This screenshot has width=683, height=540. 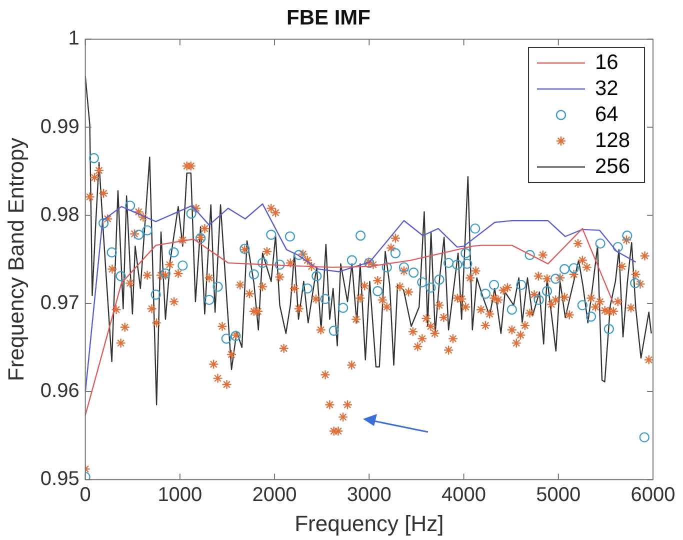 I want to click on x-tick-label: 4000, so click(x=464, y=495).